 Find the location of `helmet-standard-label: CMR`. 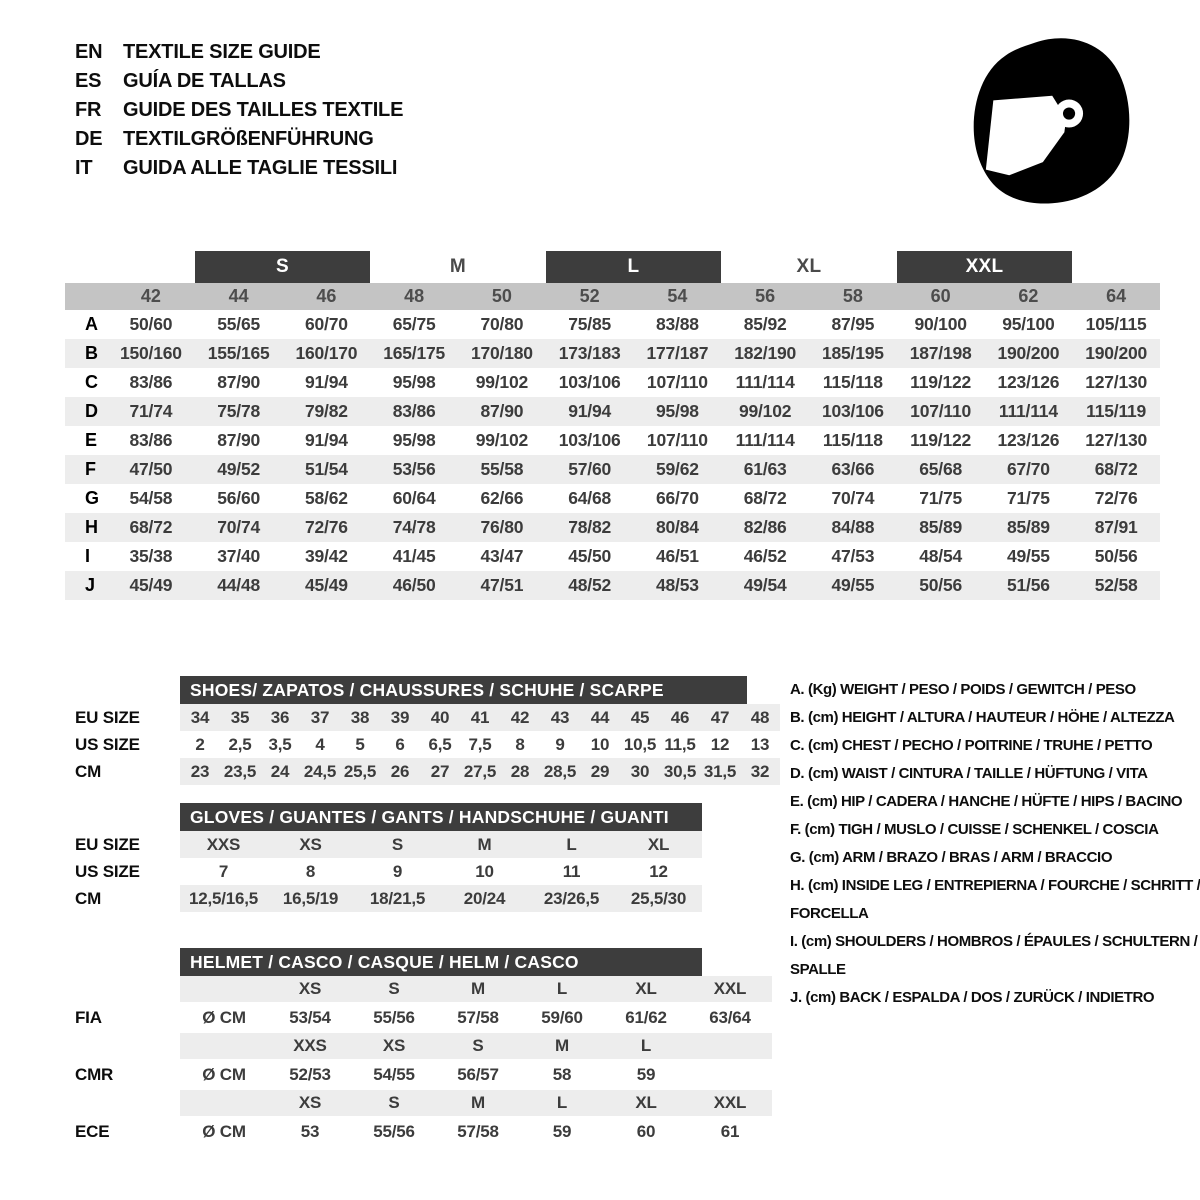

helmet-standard-label: CMR is located at coordinates (94, 1074).